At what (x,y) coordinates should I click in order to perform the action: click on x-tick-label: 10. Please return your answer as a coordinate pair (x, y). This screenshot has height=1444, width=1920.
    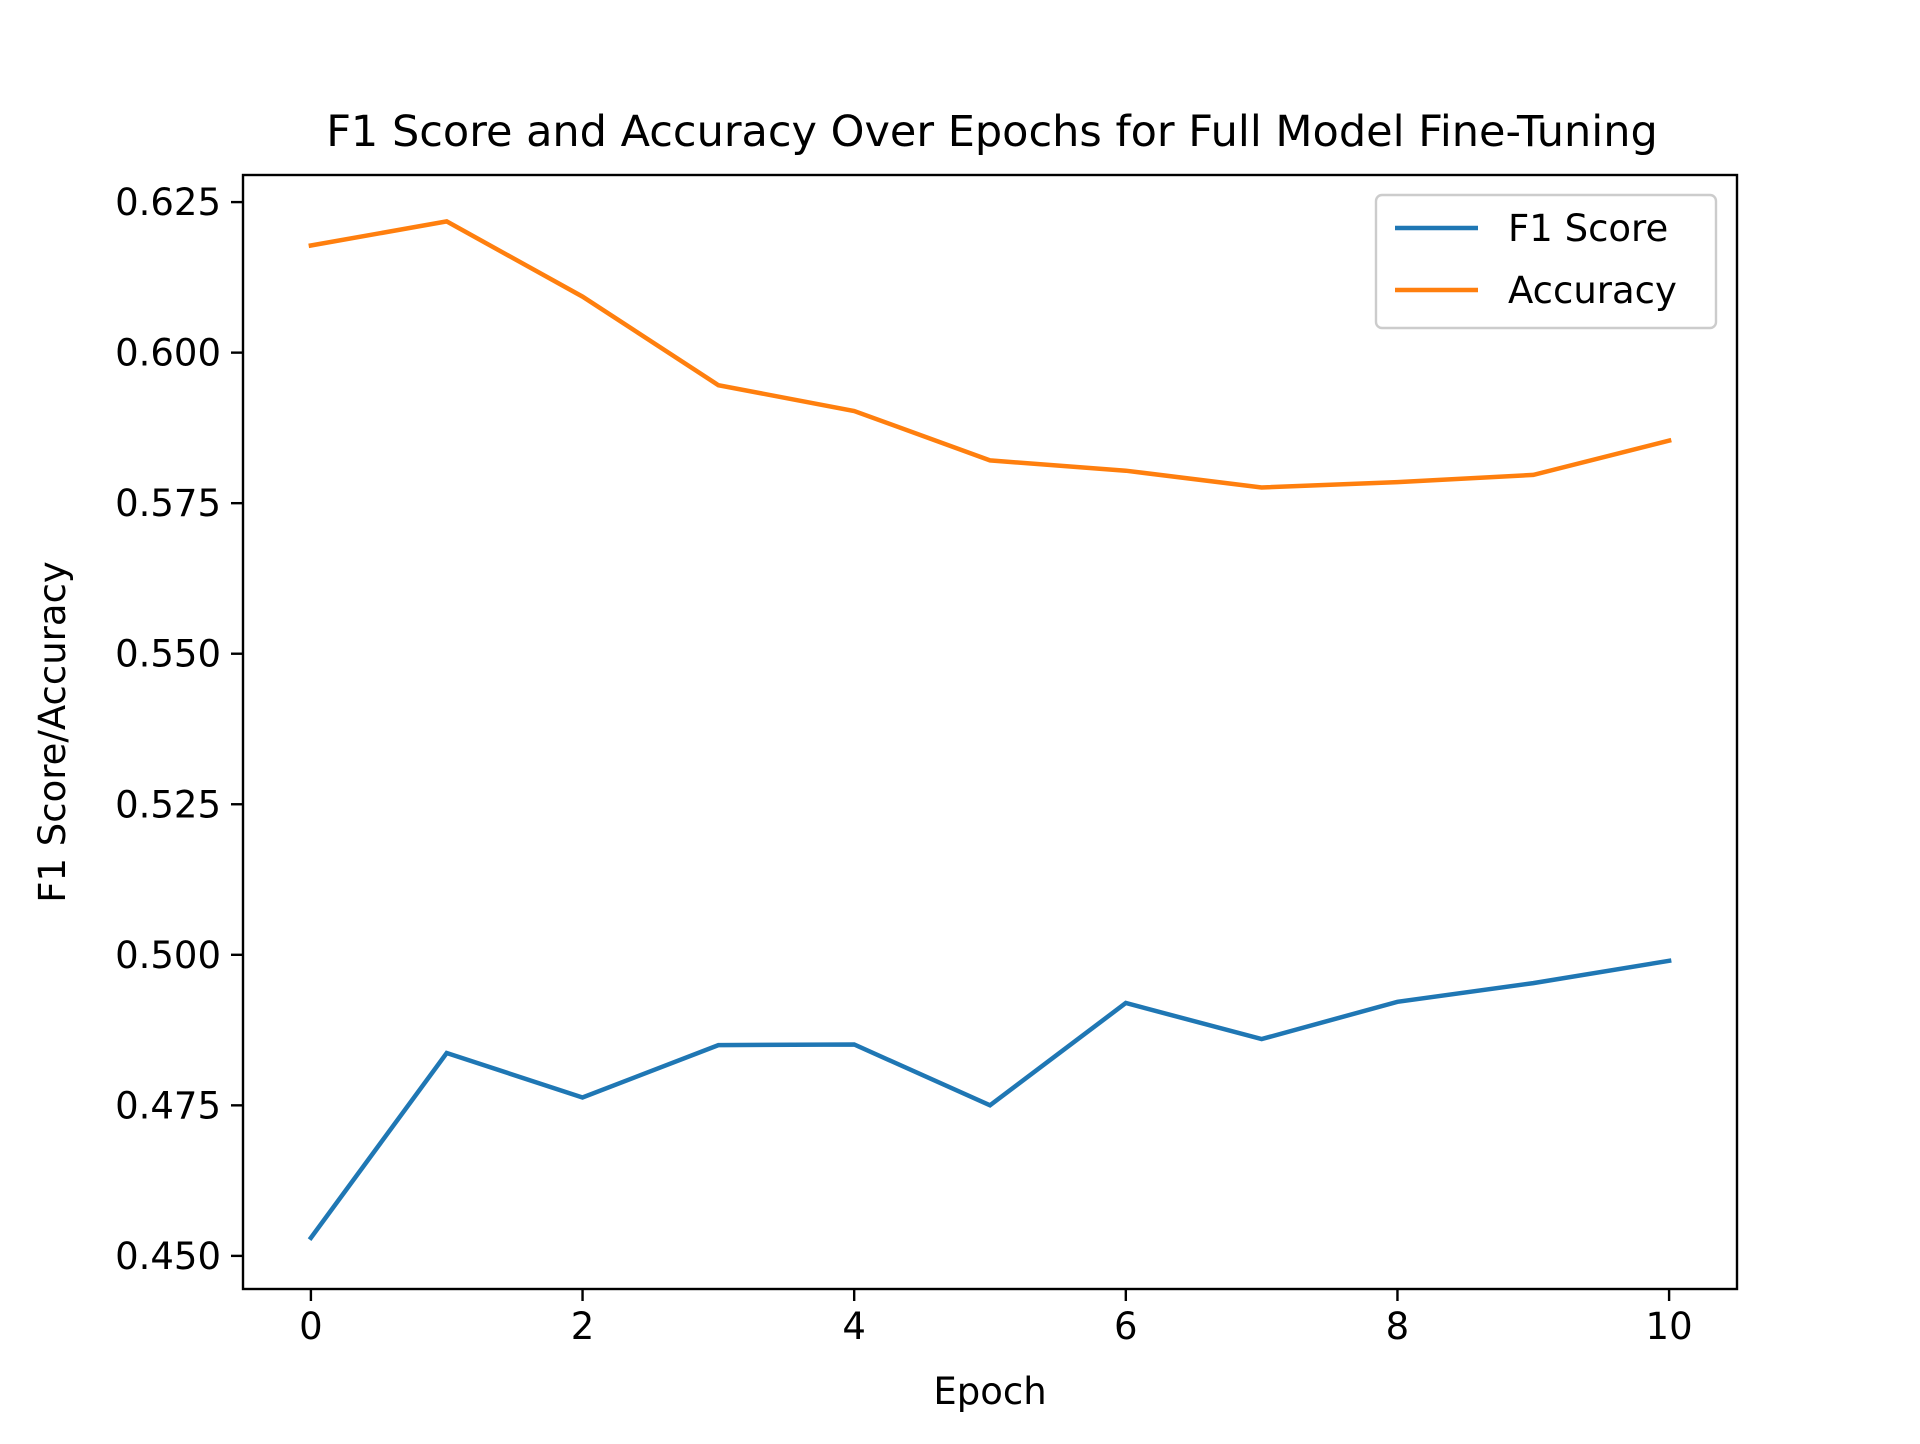
    Looking at the image, I should click on (1669, 1326).